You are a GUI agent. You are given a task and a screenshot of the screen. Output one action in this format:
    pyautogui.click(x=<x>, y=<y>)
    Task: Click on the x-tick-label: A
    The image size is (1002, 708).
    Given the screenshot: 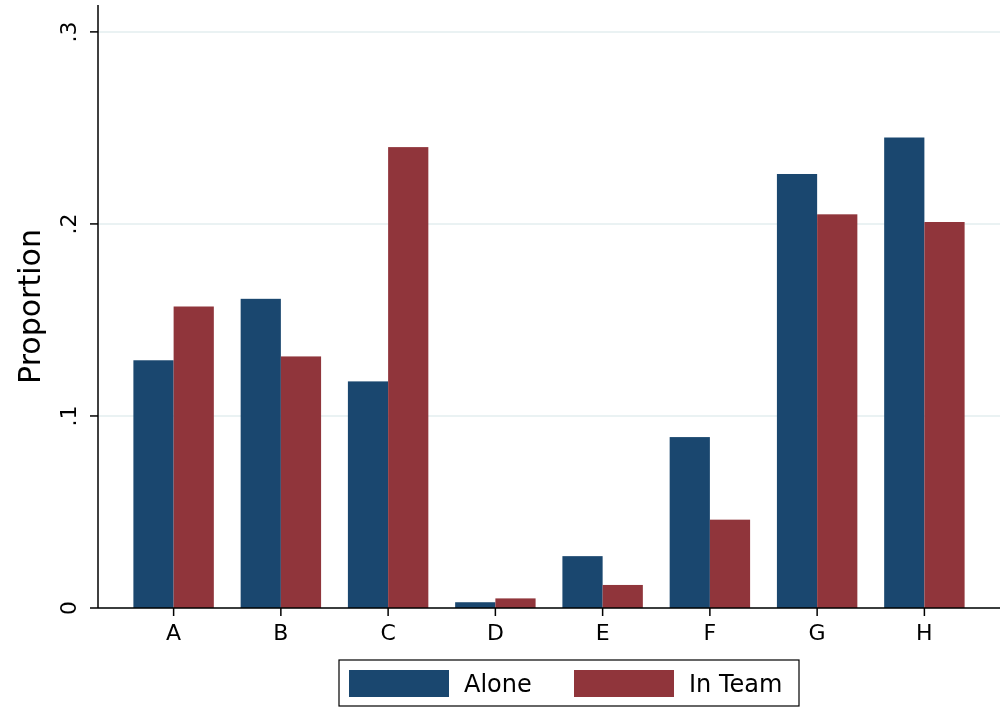 What is the action you would take?
    pyautogui.click(x=174, y=632)
    